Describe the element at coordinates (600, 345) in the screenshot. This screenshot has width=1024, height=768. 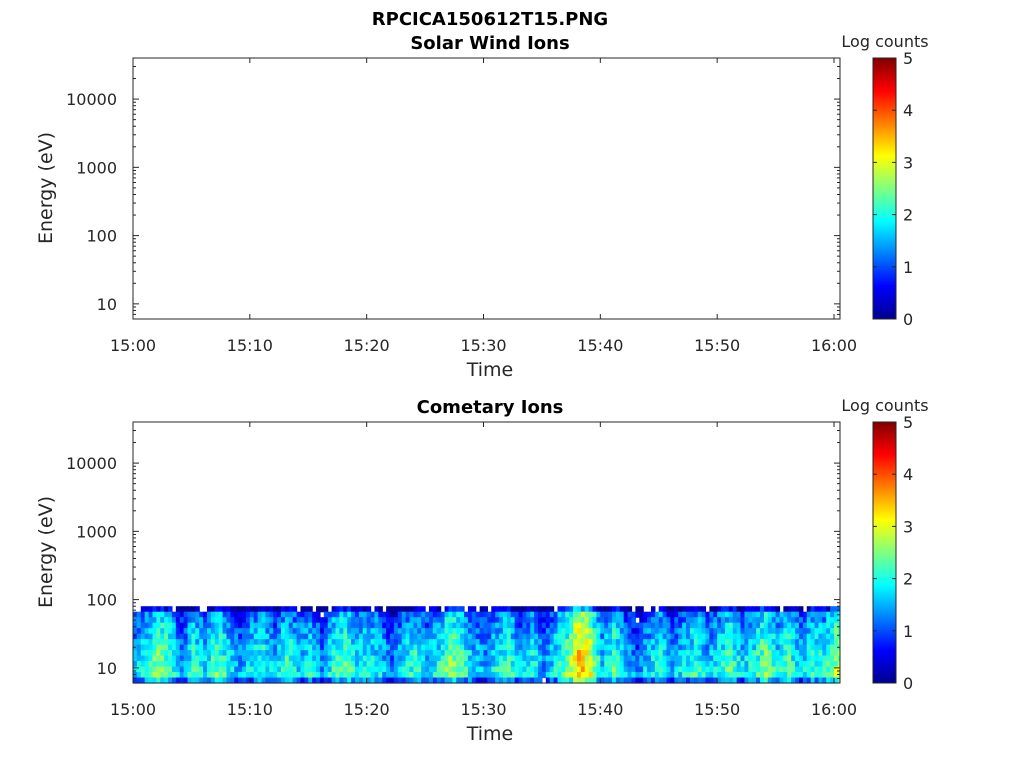
I see `x-tick-label: 15:40` at that location.